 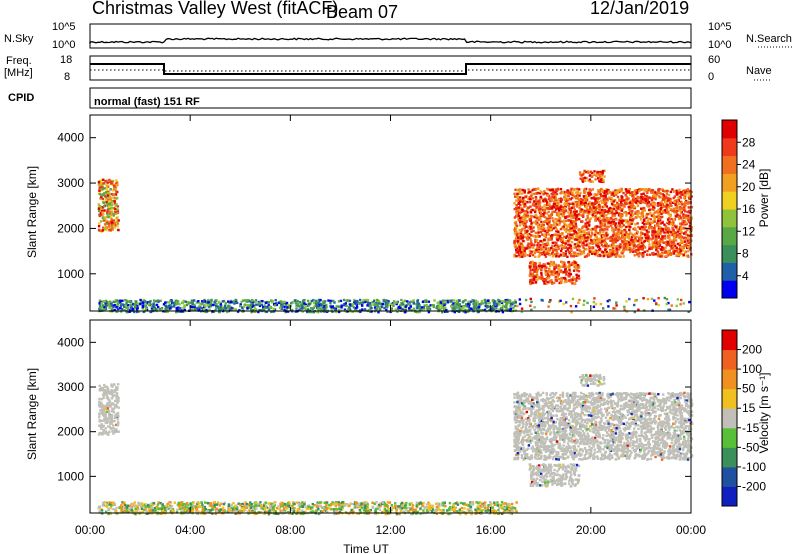 What do you see at coordinates (729, 289) in the screenshot?
I see `colorbar-swatch` at bounding box center [729, 289].